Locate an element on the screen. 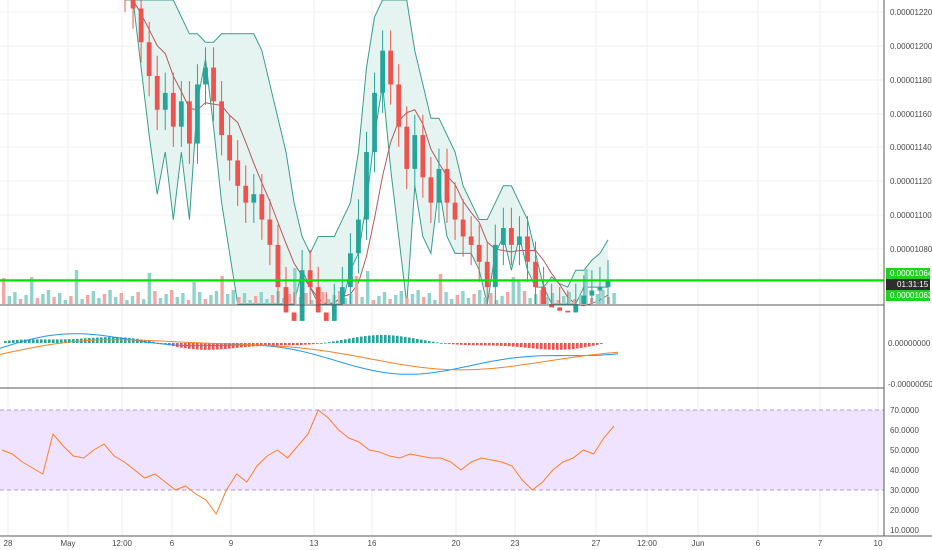 This screenshot has width=932, height=550. rsi-tick-label: 50.0000 is located at coordinates (904, 450).